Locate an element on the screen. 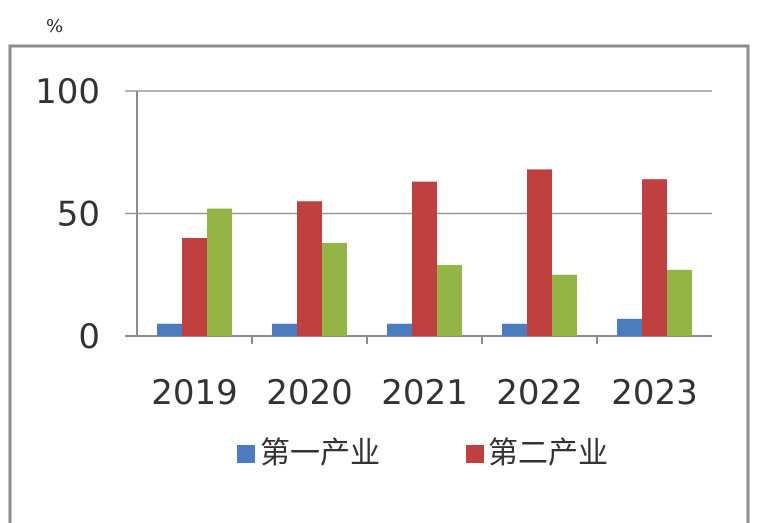 The height and width of the screenshot is (523, 761). y-tick-label: 50 is located at coordinates (78, 215).